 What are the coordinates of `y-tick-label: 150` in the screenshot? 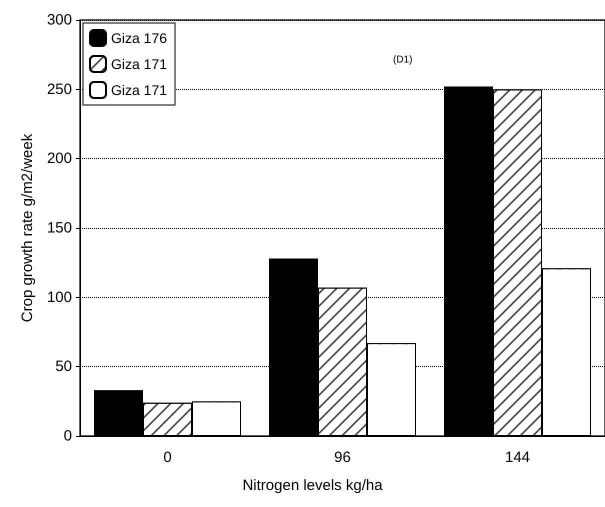 It's located at (59, 228).